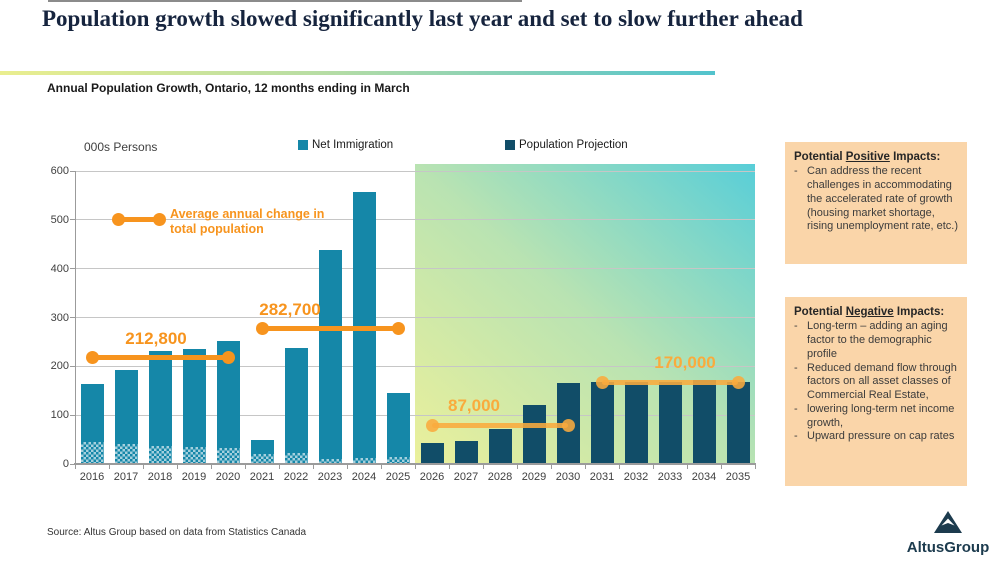  Describe the element at coordinates (59, 171) in the screenshot. I see `y-axis-tick-label: 600` at that location.